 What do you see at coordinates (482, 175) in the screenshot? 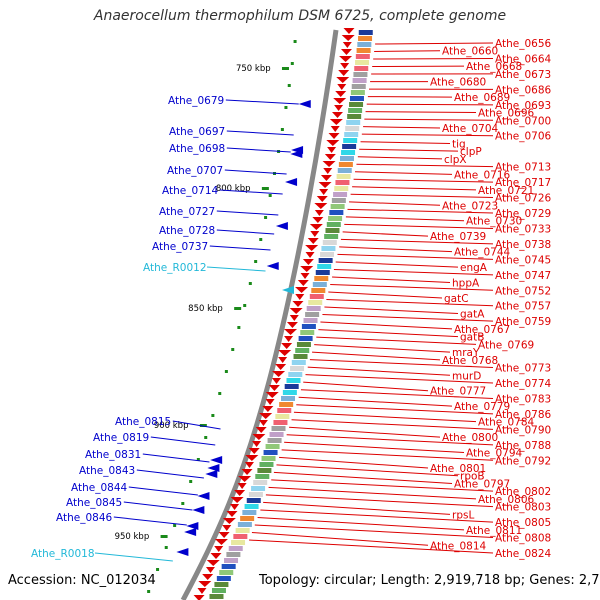
I see `right-gene-label: Athe_0716` at bounding box center [482, 175].